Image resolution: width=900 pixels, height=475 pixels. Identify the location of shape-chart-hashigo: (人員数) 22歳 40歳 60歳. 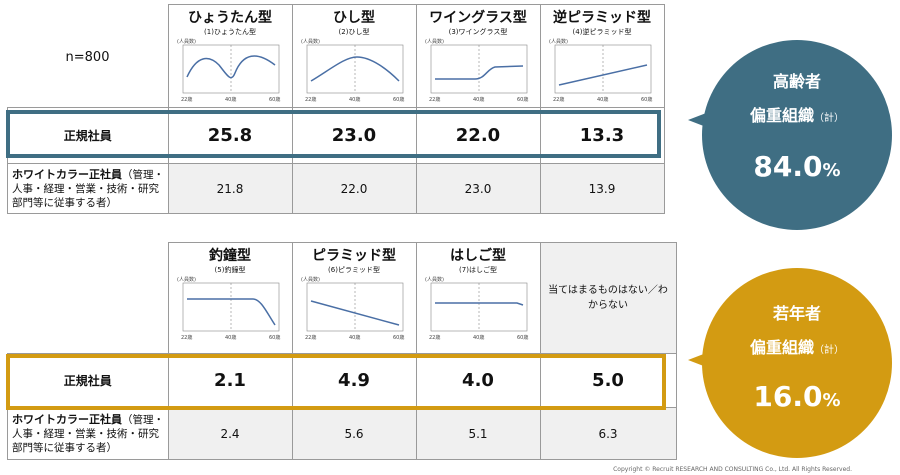
(476, 308).